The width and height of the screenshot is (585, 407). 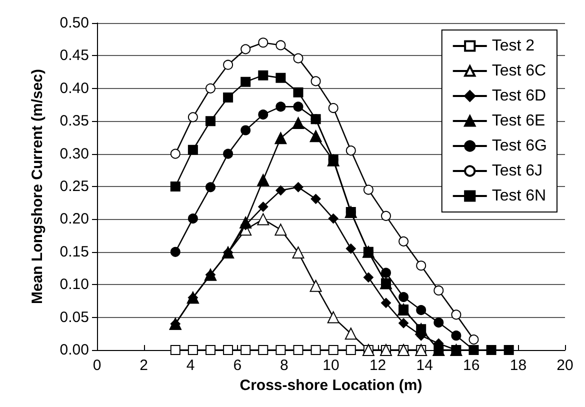 I want to click on y-tick-label: 0.40, so click(x=74, y=88).